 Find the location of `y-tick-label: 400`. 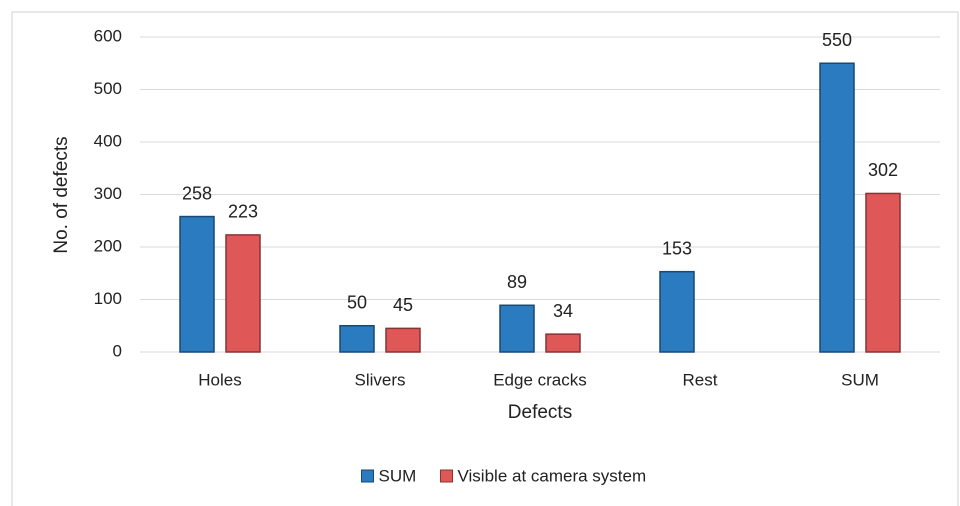

y-tick-label: 400 is located at coordinates (108, 140).